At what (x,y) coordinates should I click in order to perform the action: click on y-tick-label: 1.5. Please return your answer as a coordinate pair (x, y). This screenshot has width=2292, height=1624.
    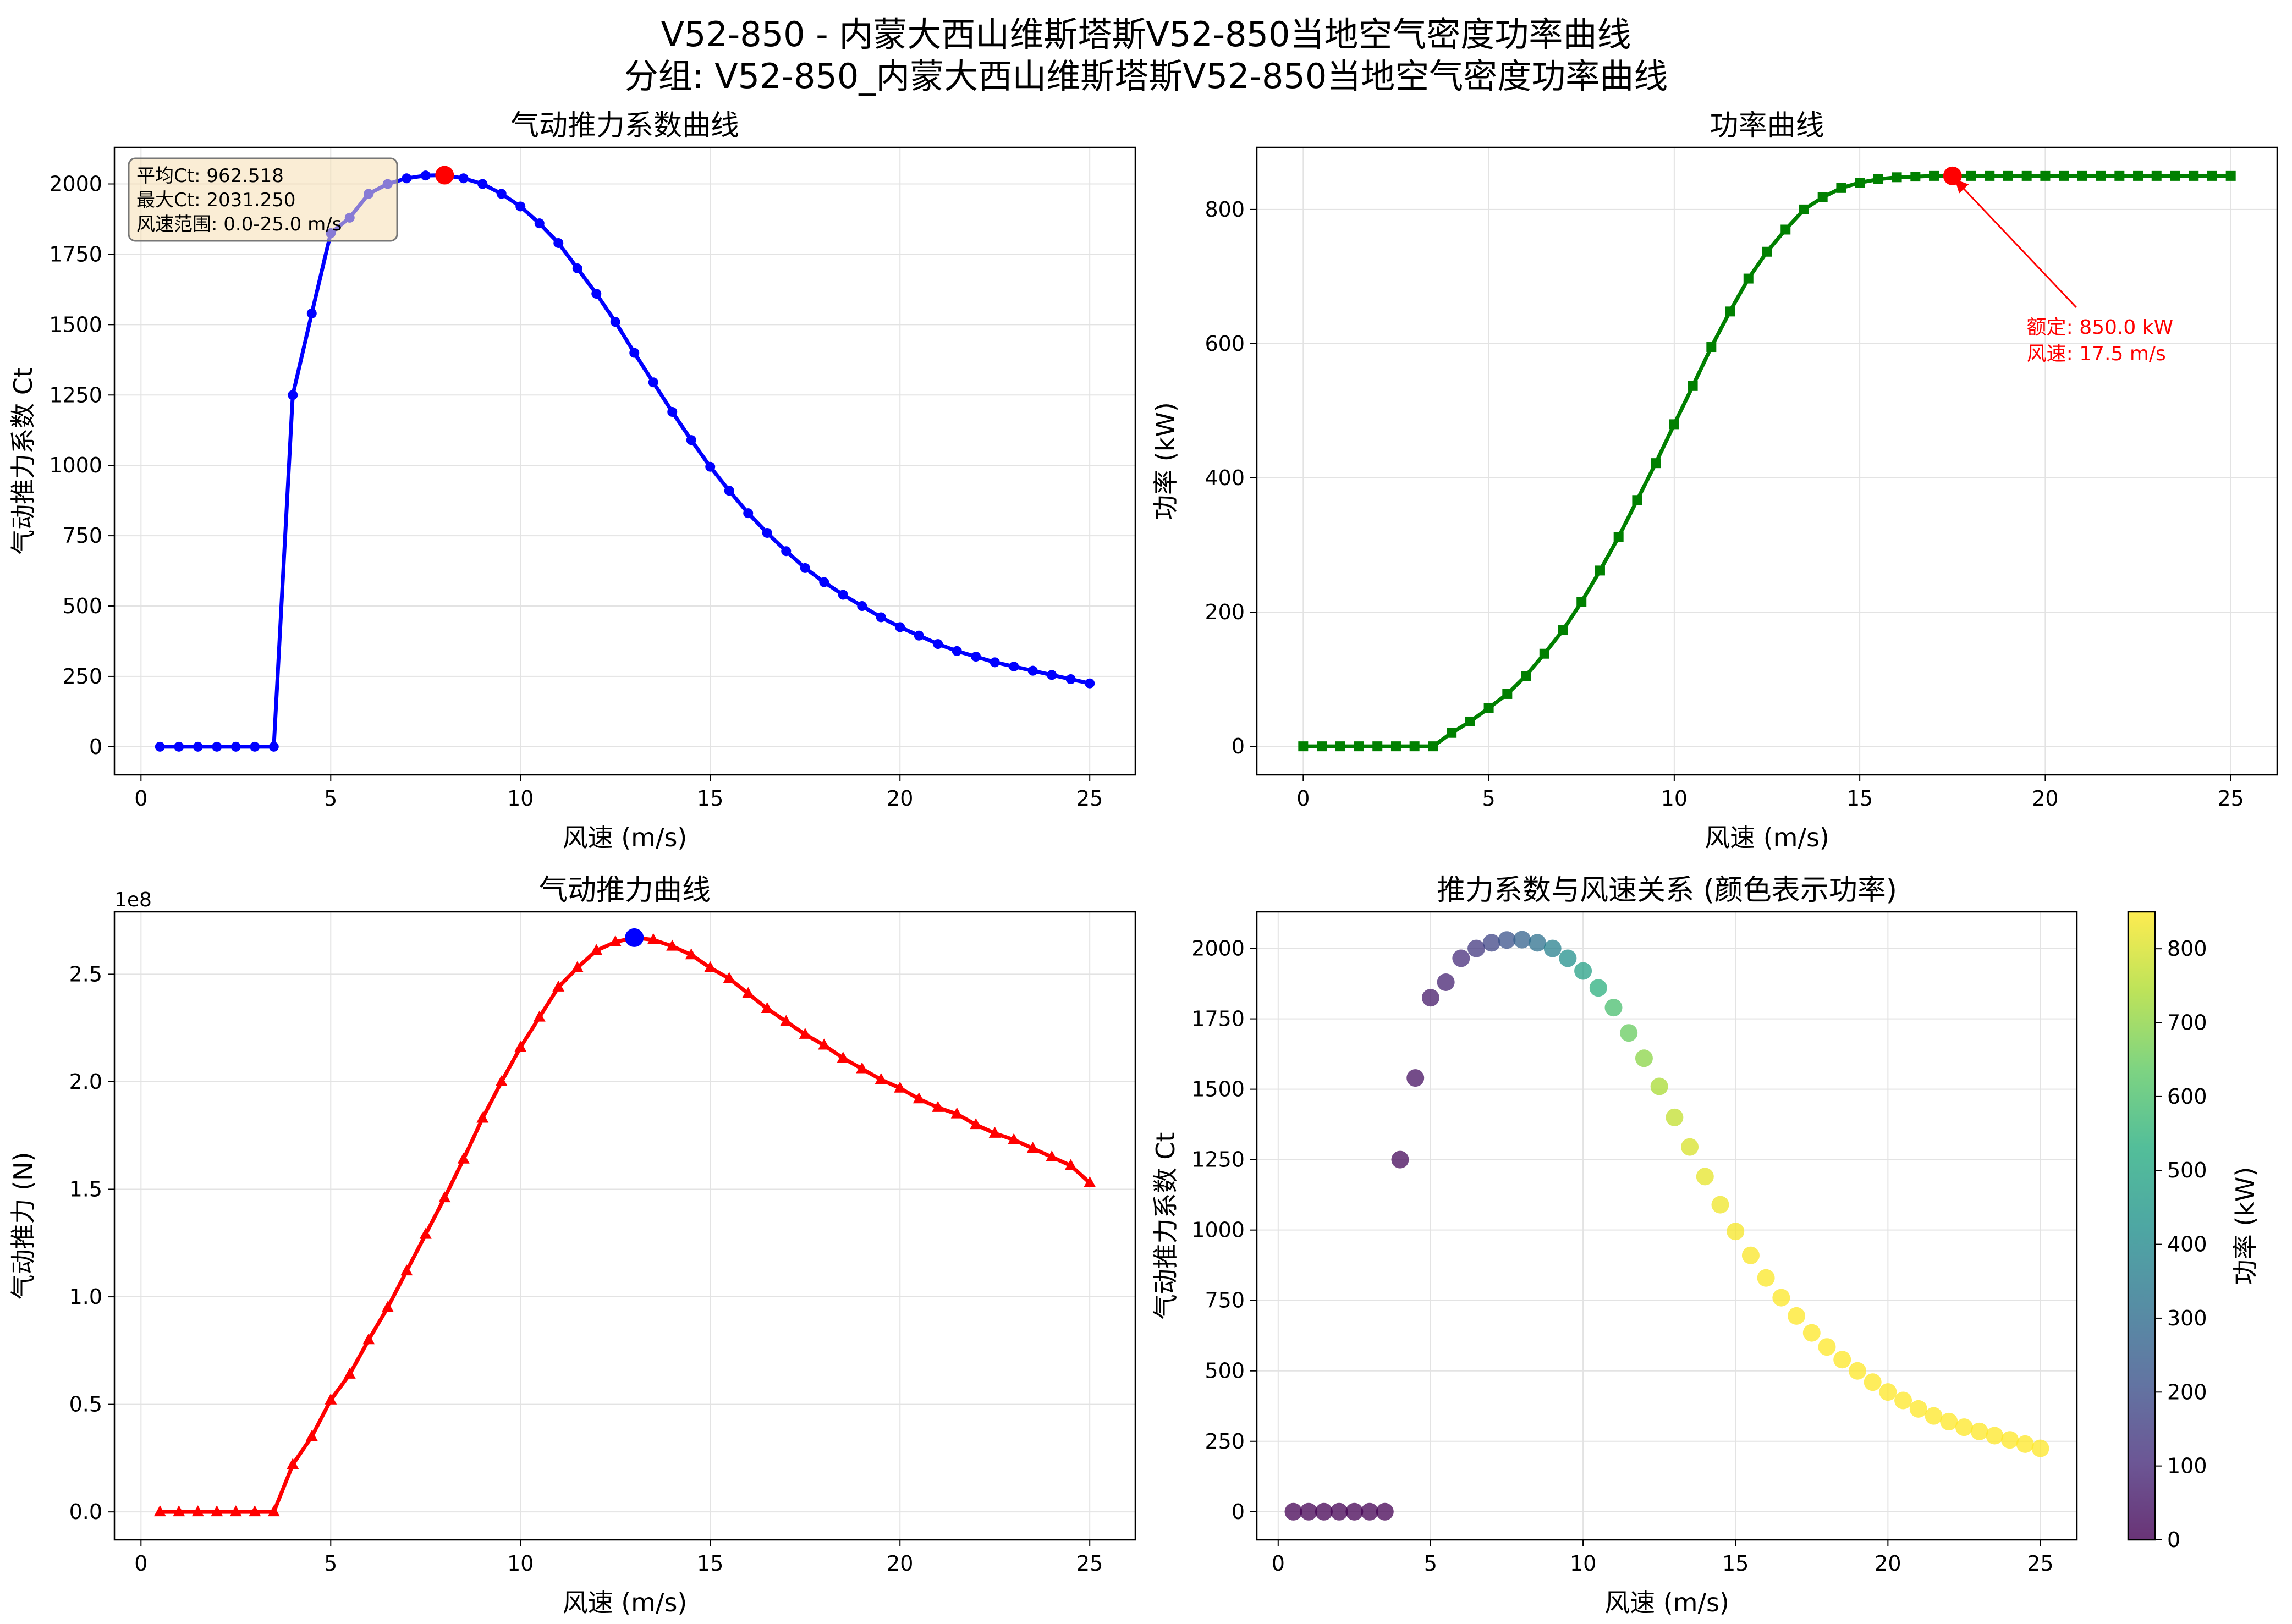
    Looking at the image, I should click on (85, 1189).